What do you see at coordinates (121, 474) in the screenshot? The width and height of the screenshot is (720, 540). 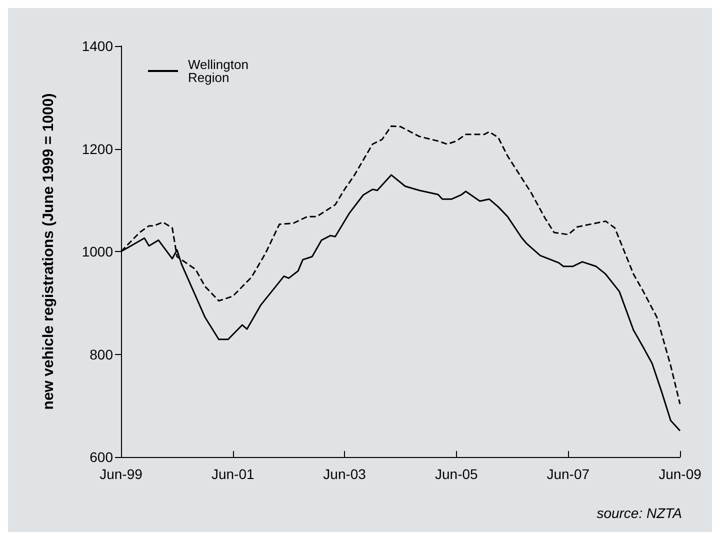 I see `x-tick-label: Jun-99` at bounding box center [121, 474].